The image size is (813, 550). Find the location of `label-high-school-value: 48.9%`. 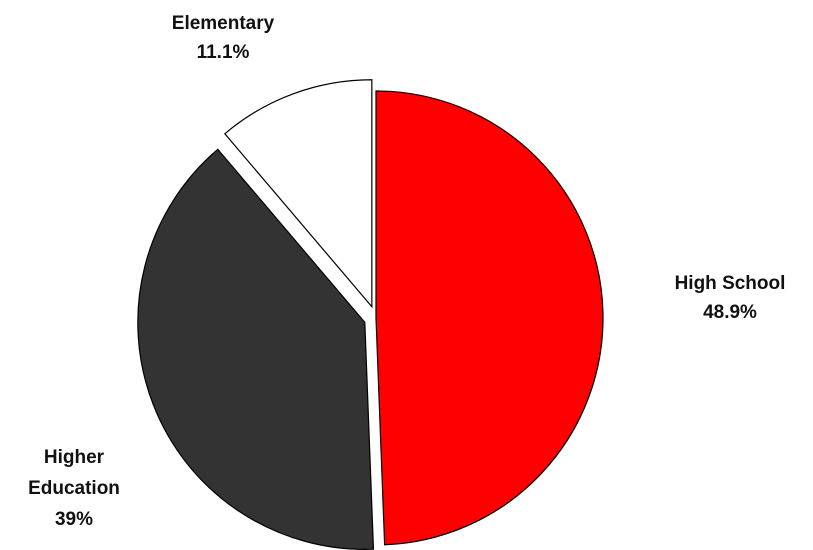

label-high-school-value: 48.9% is located at coordinates (730, 312).